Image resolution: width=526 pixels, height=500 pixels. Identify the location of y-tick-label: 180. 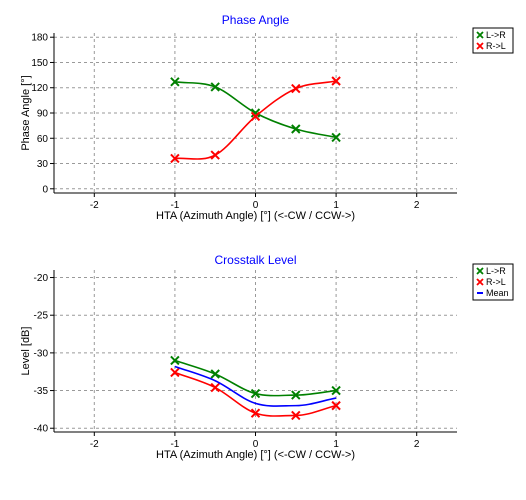
(39, 38).